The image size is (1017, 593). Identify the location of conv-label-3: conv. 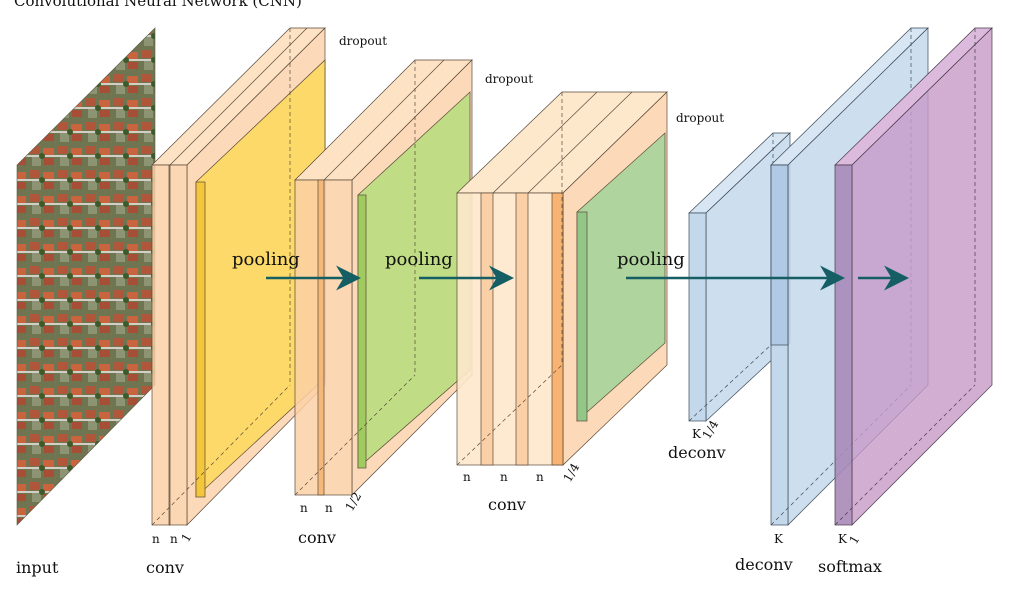
(507, 504).